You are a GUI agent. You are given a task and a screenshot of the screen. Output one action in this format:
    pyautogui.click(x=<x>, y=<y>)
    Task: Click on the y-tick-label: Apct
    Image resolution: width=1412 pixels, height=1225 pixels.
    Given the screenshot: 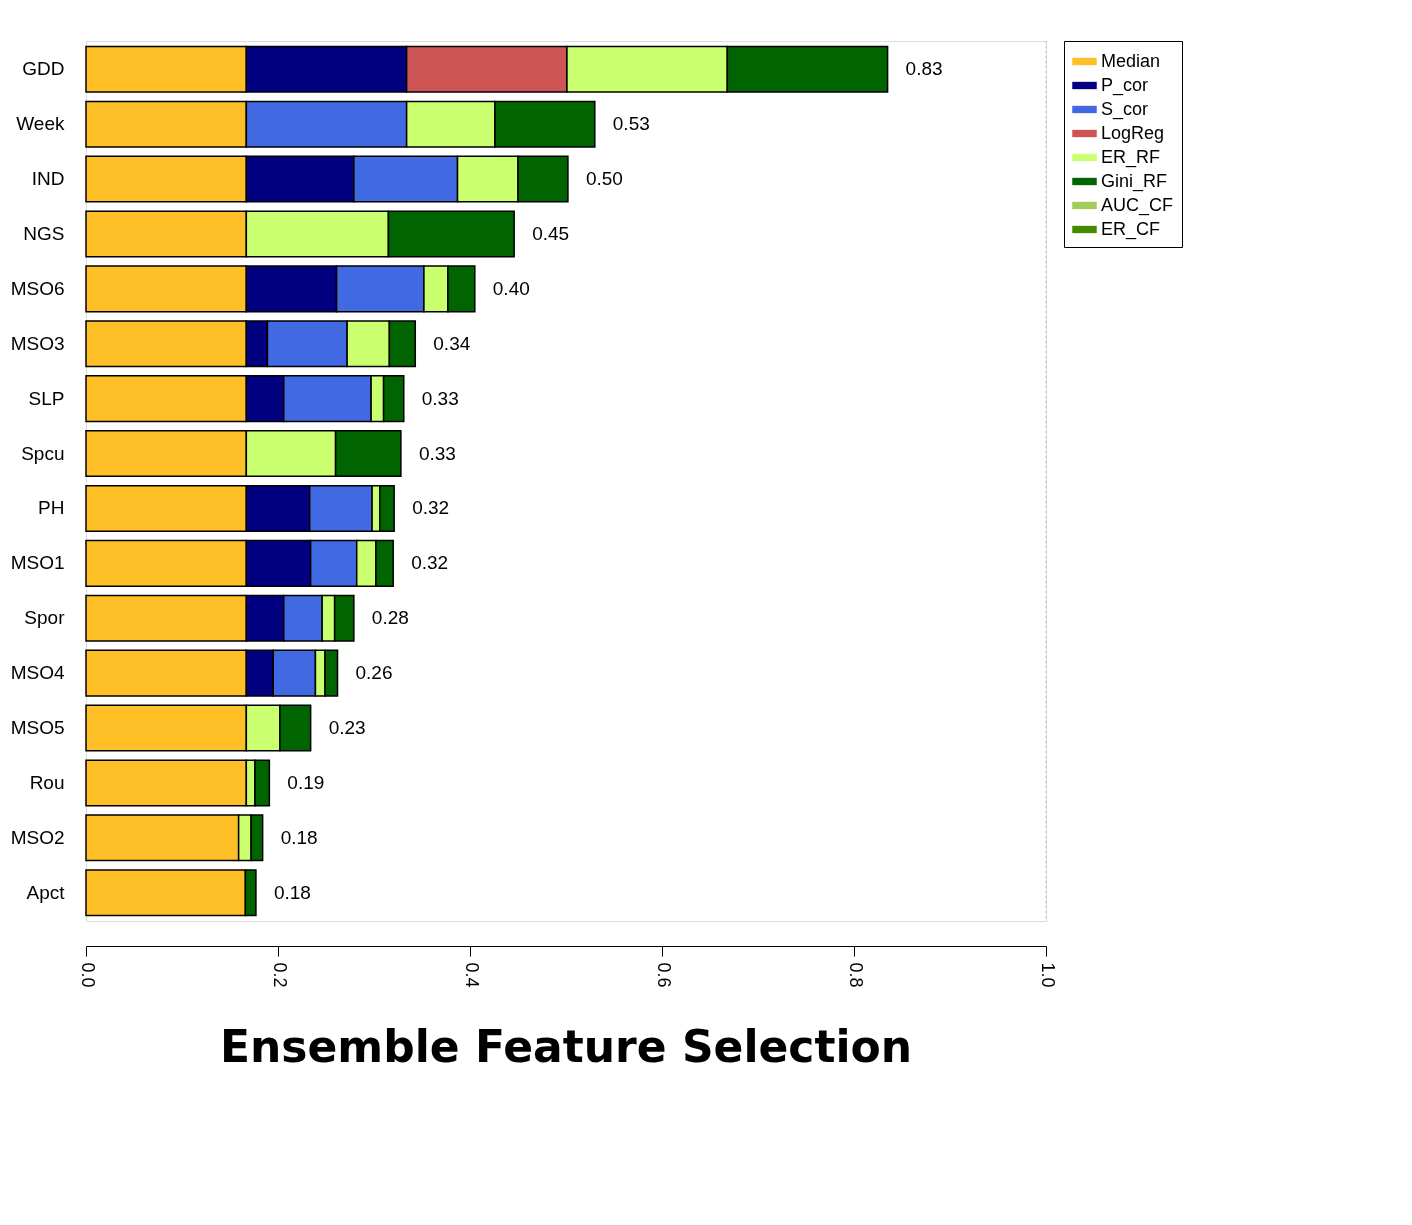 What is the action you would take?
    pyautogui.click(x=46, y=892)
    